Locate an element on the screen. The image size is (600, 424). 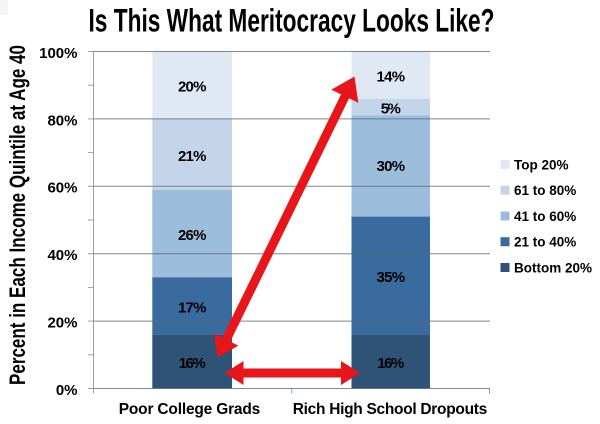
svg-text: 60% is located at coordinates (62, 188).